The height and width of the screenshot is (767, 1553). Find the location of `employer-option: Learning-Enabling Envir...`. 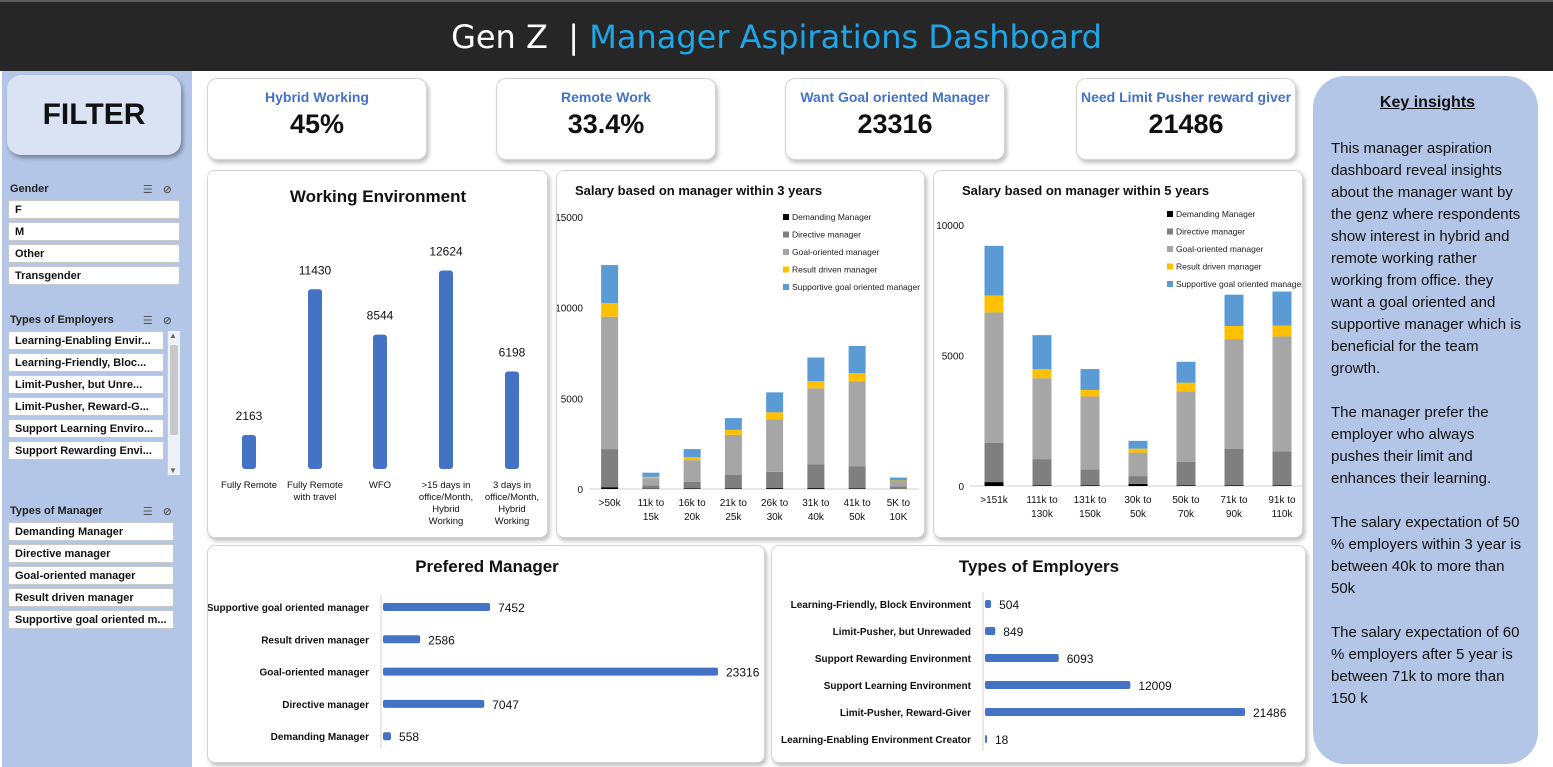

employer-option: Learning-Enabling Envir... is located at coordinates (86, 340).